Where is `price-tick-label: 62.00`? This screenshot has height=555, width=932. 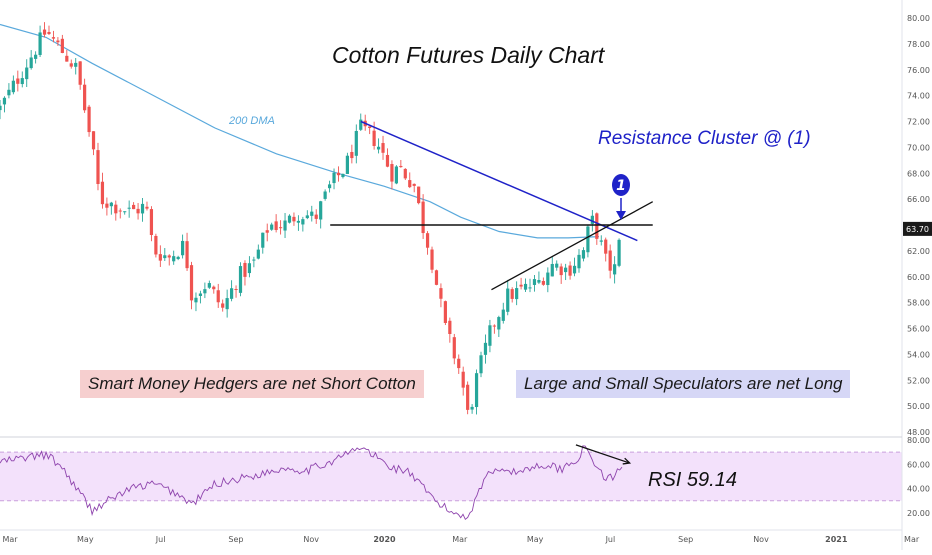
price-tick-label: 62.00 is located at coordinates (918, 251).